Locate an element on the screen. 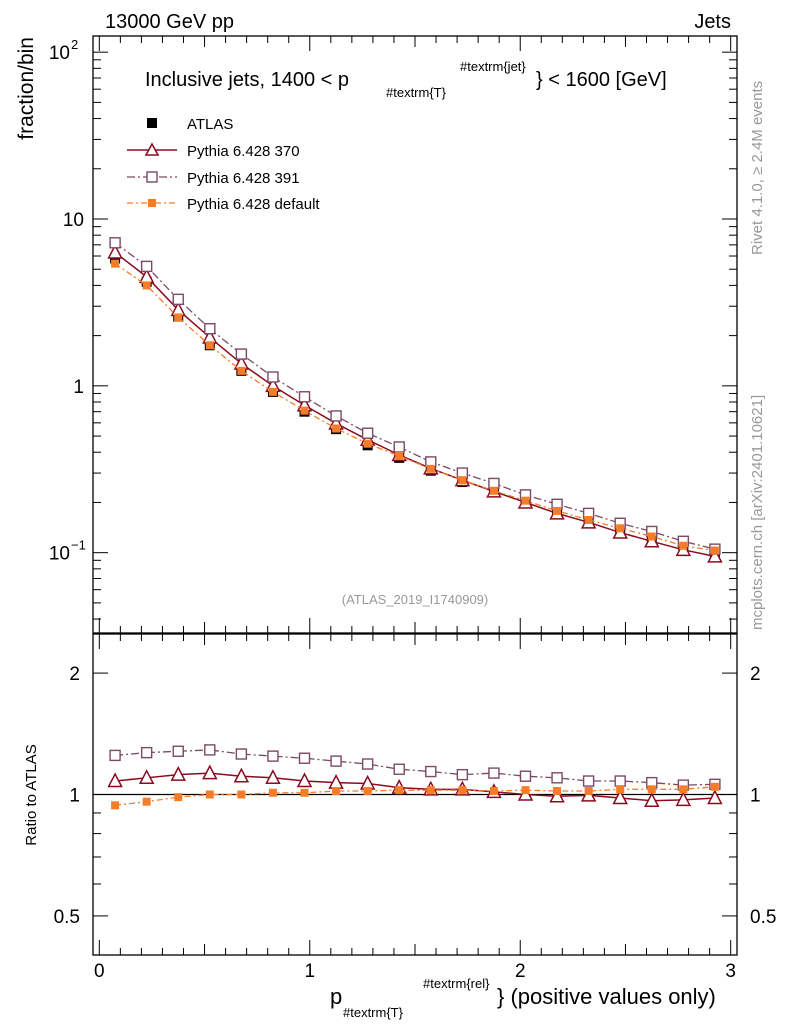 The image size is (786, 1024). legend-marker-p370 is located at coordinates (152, 149).